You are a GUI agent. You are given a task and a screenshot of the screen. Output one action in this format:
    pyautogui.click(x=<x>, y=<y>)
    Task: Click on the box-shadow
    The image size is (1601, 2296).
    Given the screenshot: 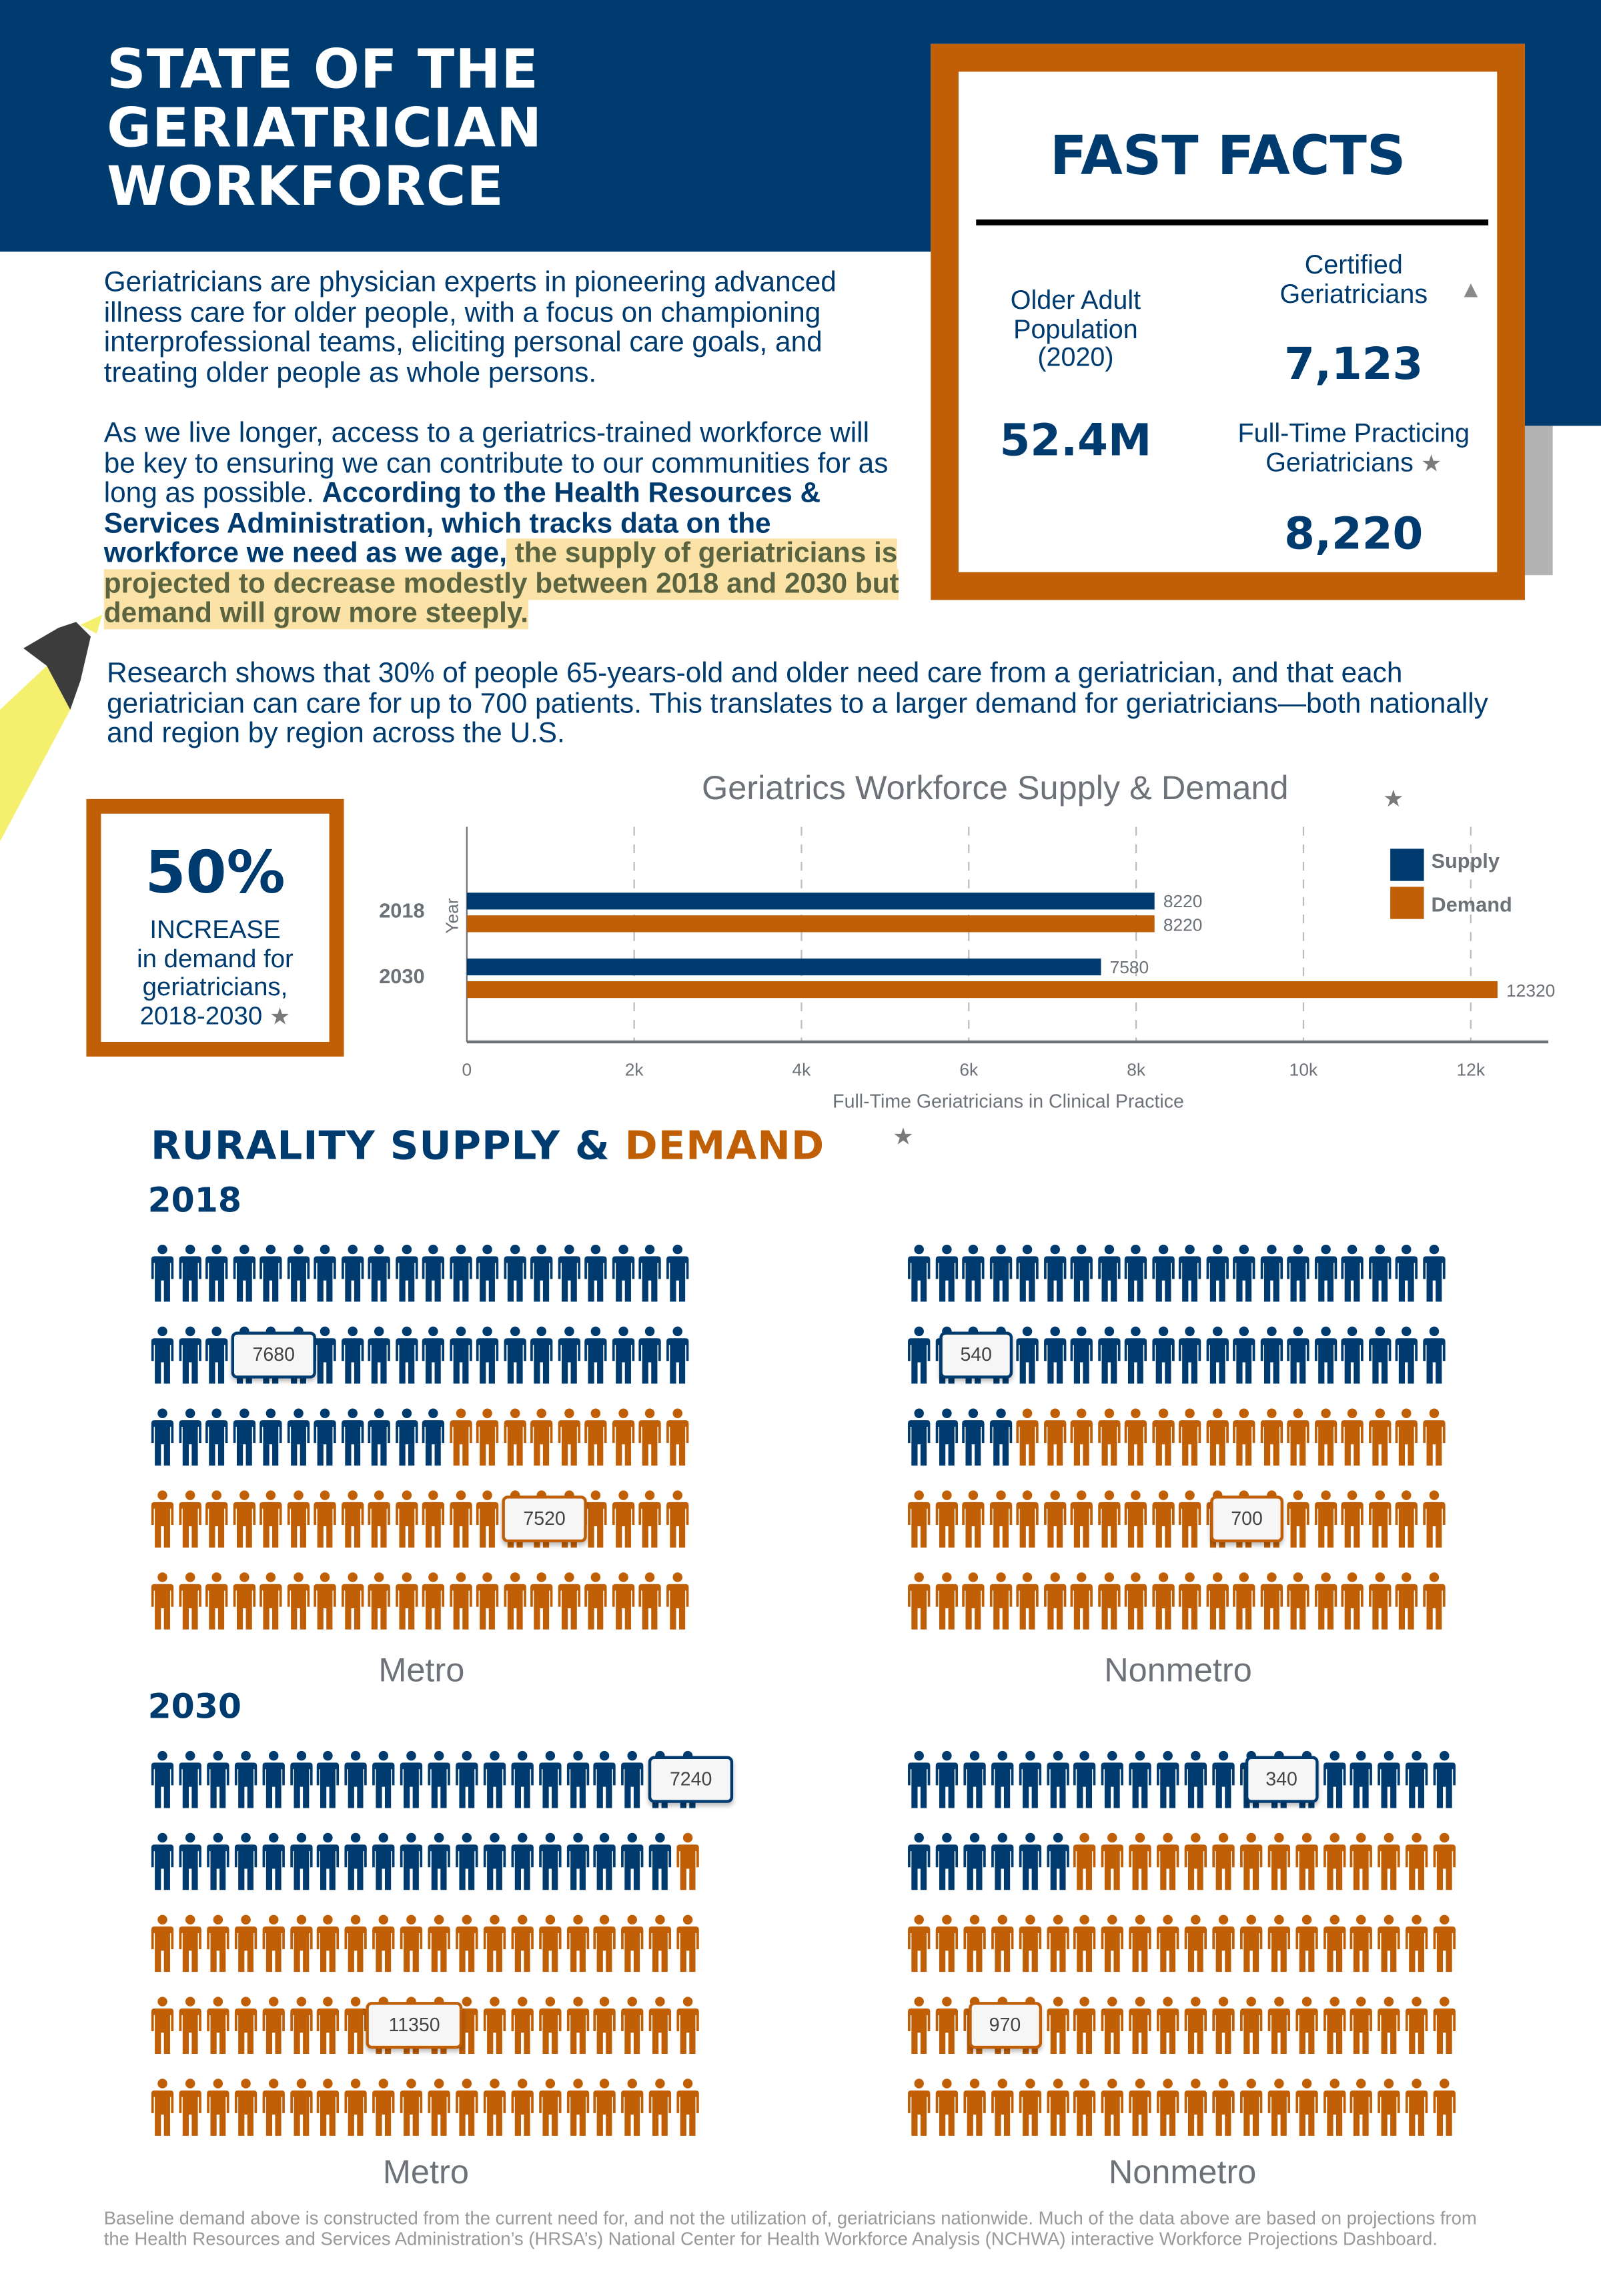 What is the action you would take?
    pyautogui.click(x=1539, y=501)
    